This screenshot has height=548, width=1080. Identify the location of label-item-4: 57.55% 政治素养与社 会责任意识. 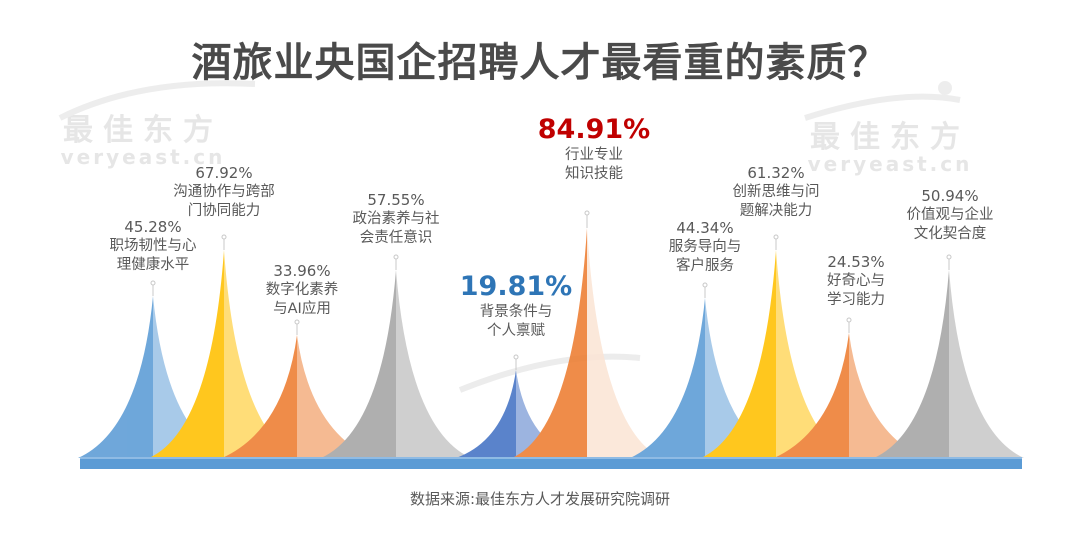
(396, 218).